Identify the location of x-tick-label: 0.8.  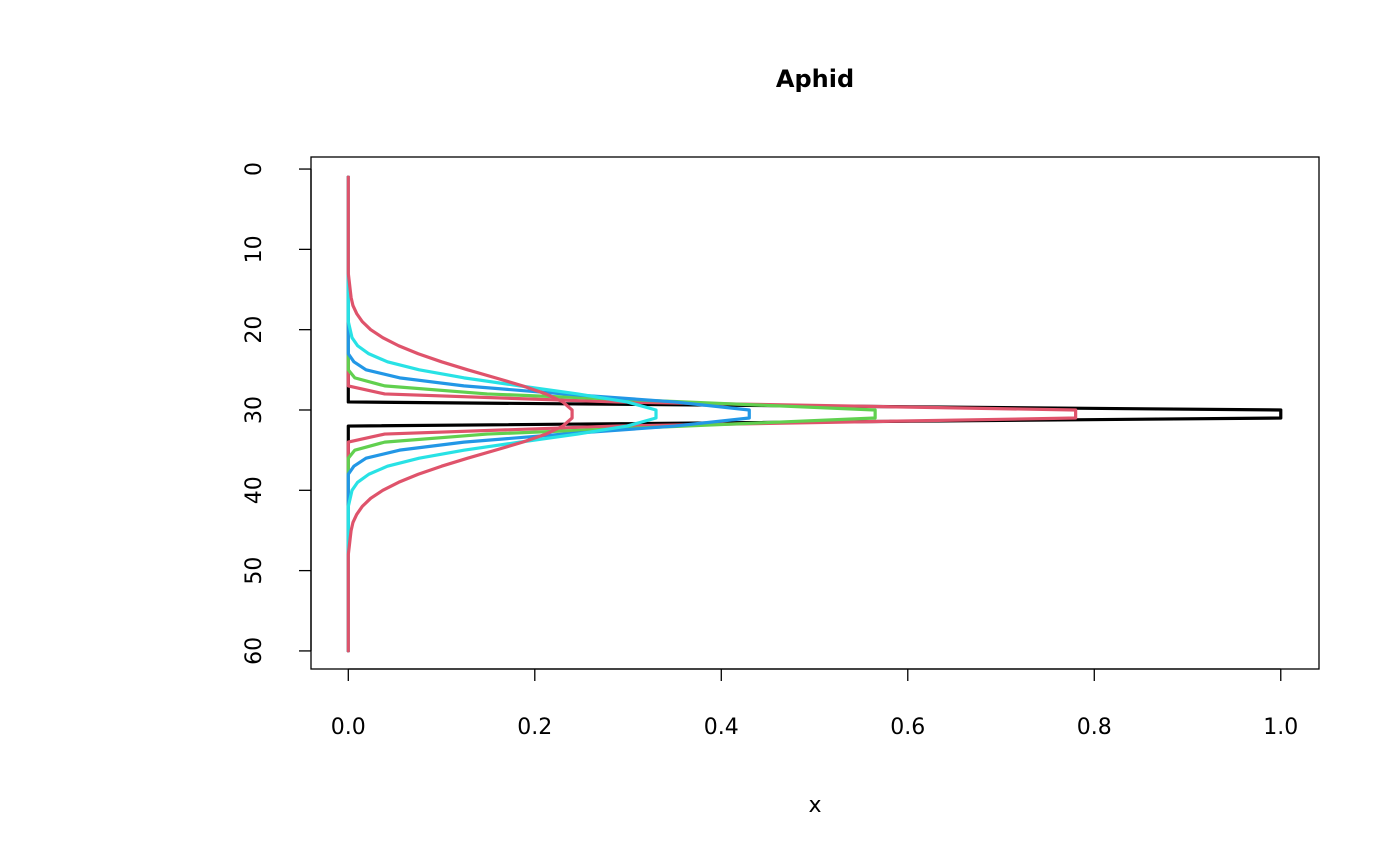
(1094, 727).